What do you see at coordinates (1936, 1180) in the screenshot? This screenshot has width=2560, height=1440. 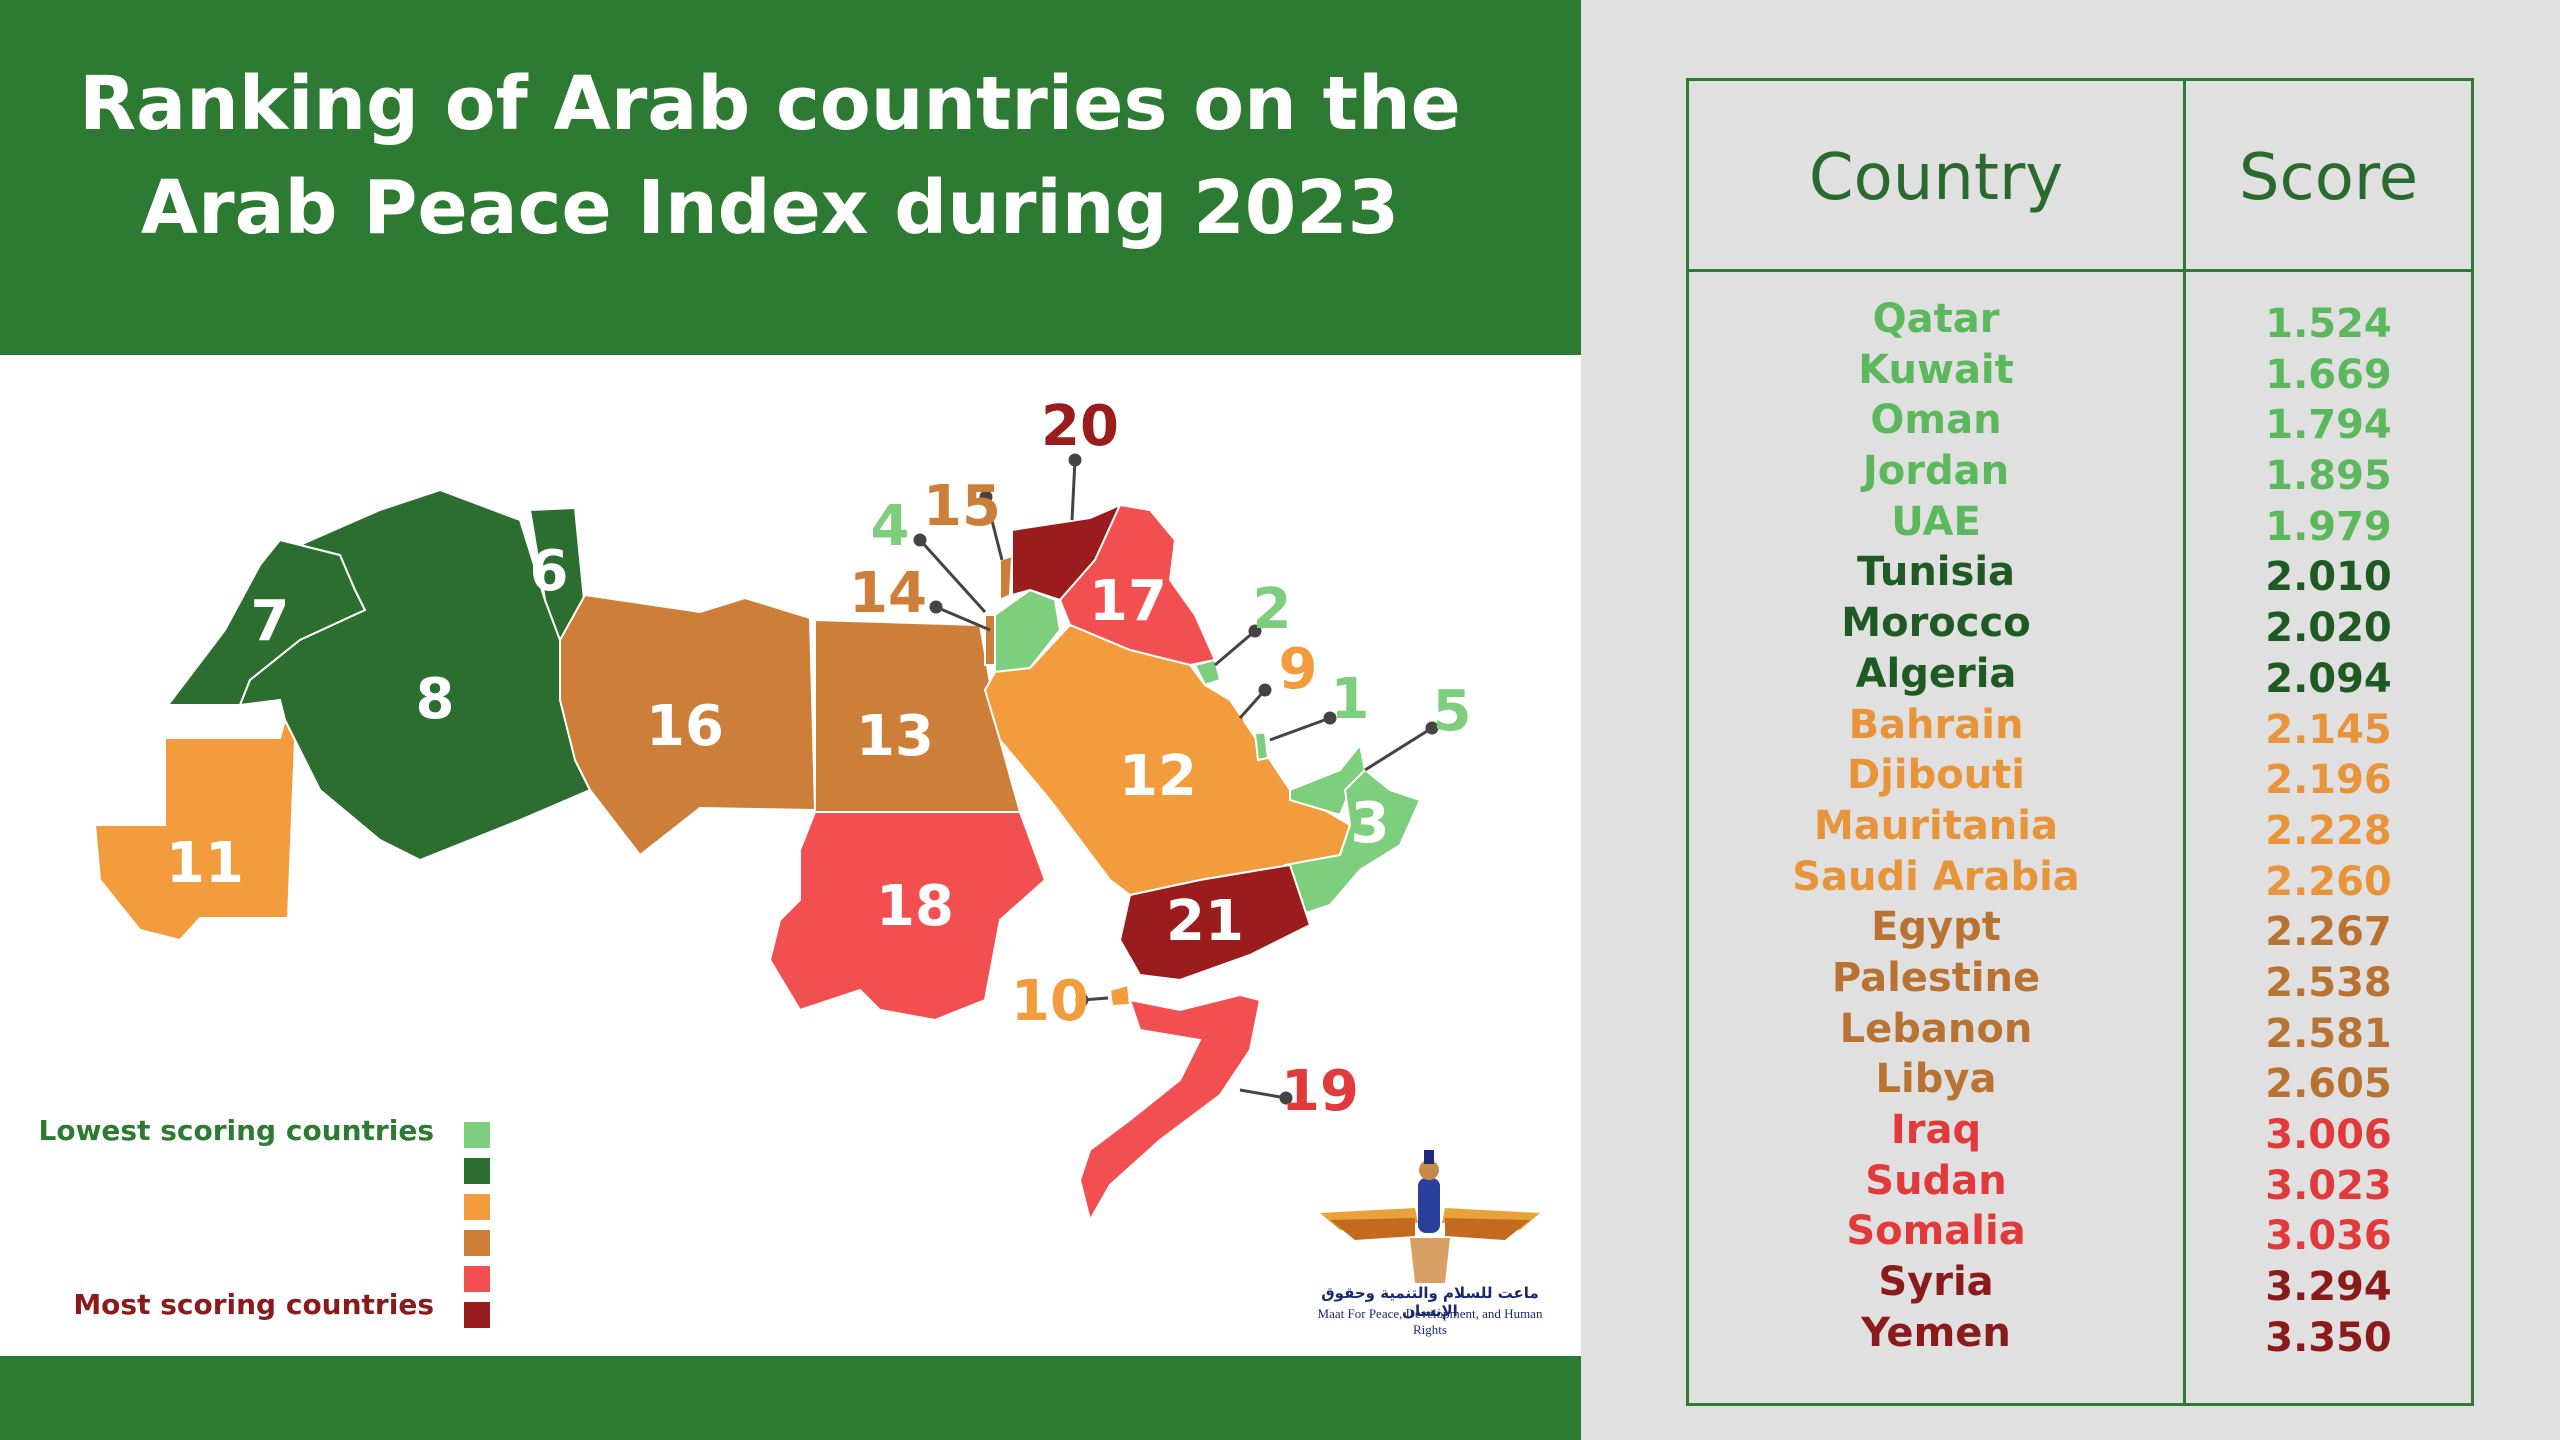 I see `country-name: Sudan` at bounding box center [1936, 1180].